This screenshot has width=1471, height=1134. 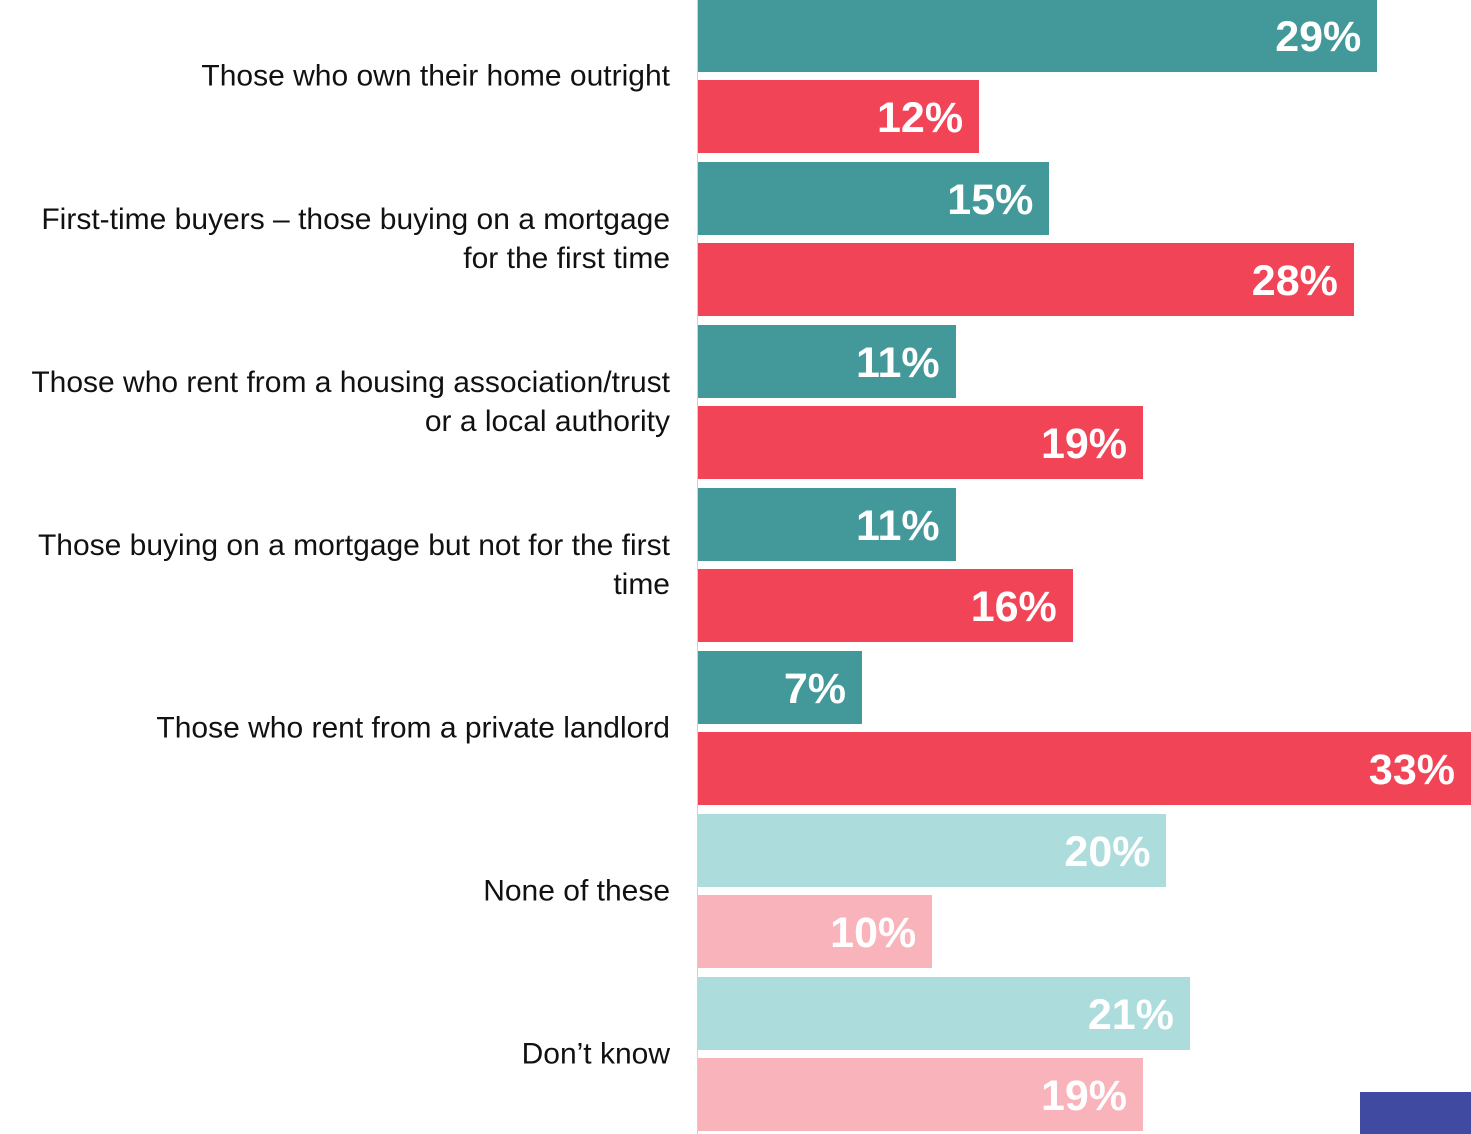 I want to click on data-label: 20%, so click(x=1107, y=852).